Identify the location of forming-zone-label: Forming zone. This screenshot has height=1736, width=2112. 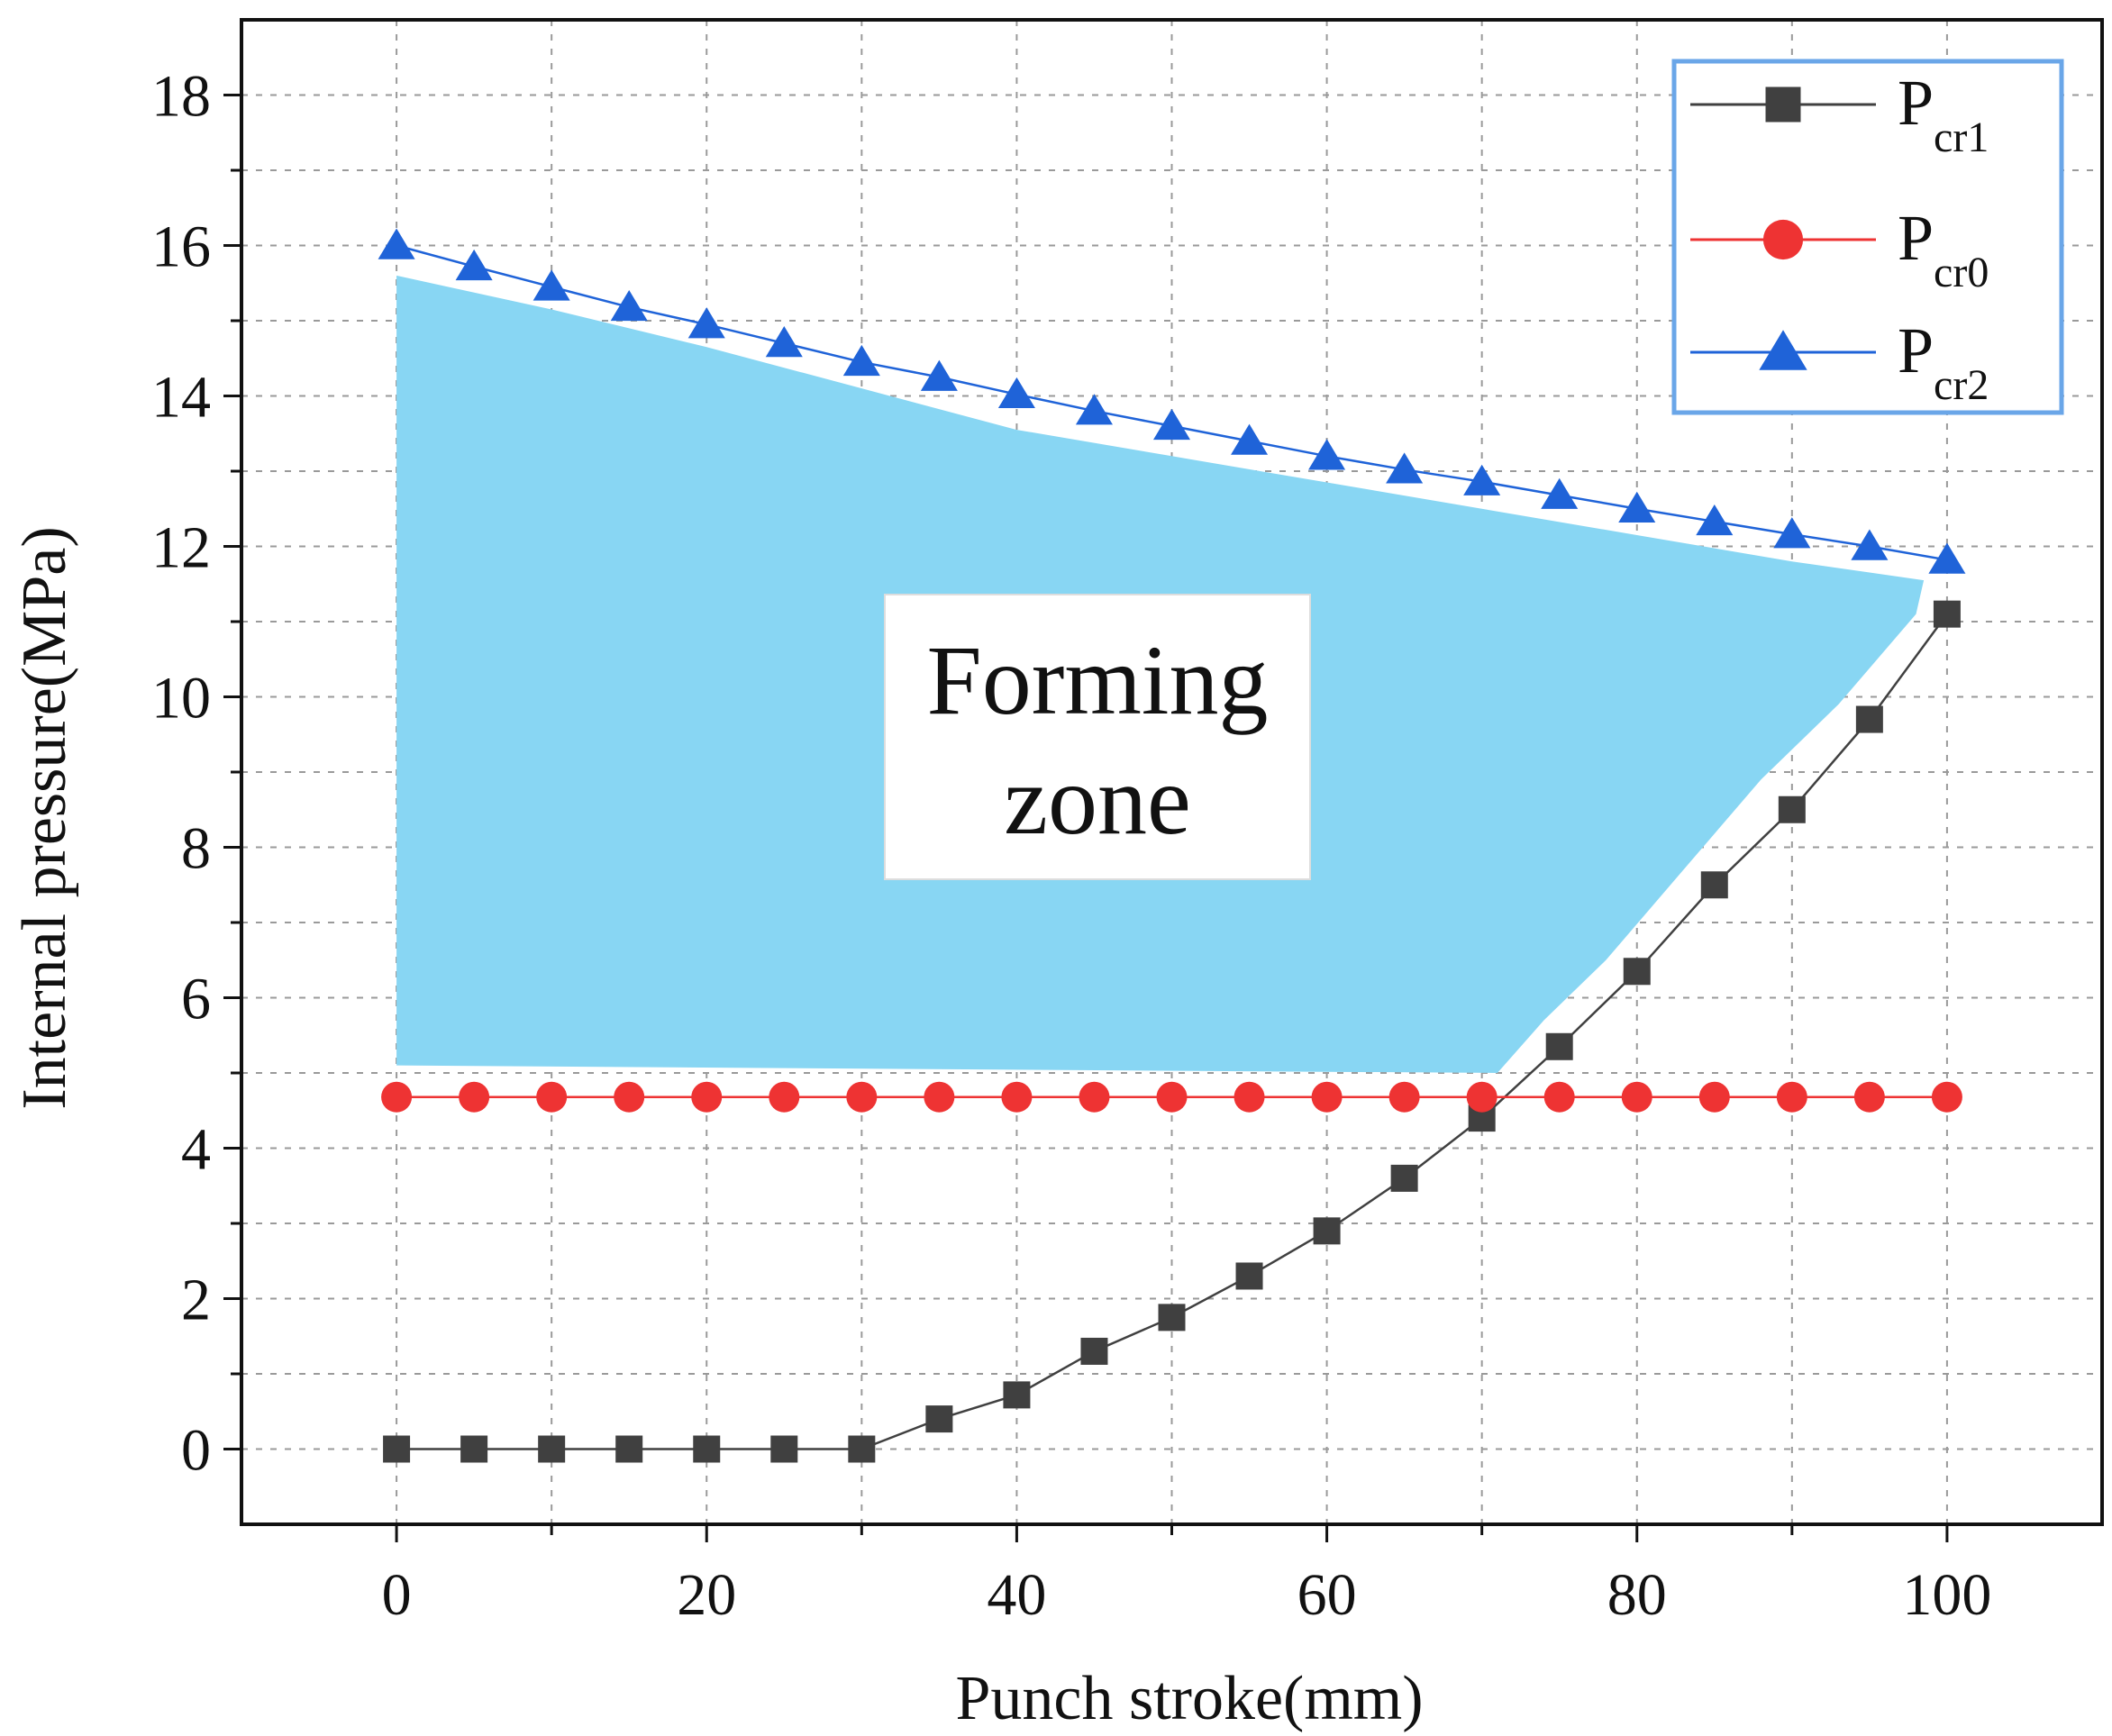
(1097, 737).